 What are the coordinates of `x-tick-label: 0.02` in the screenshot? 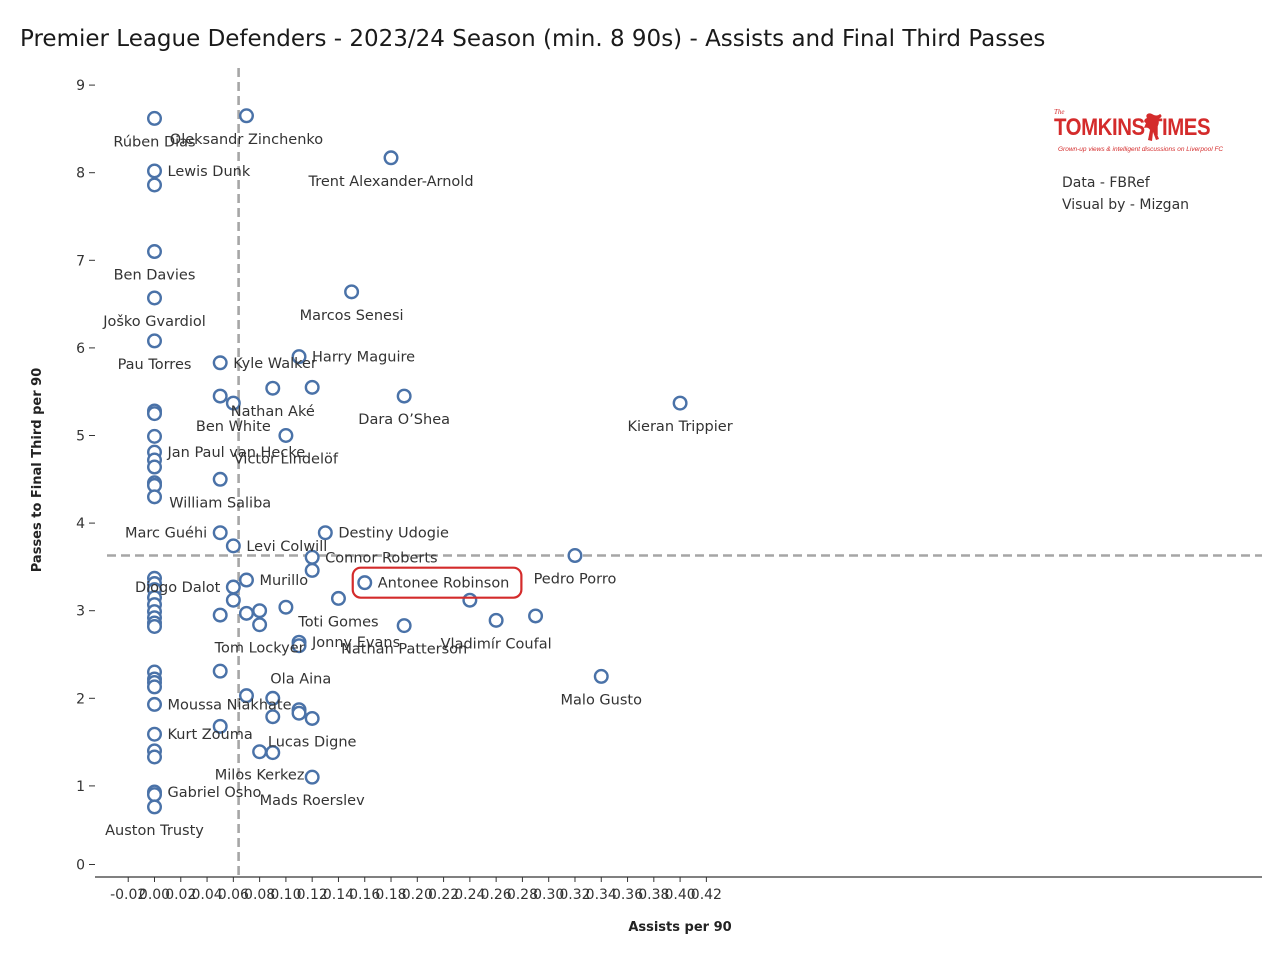 It's located at (180, 895).